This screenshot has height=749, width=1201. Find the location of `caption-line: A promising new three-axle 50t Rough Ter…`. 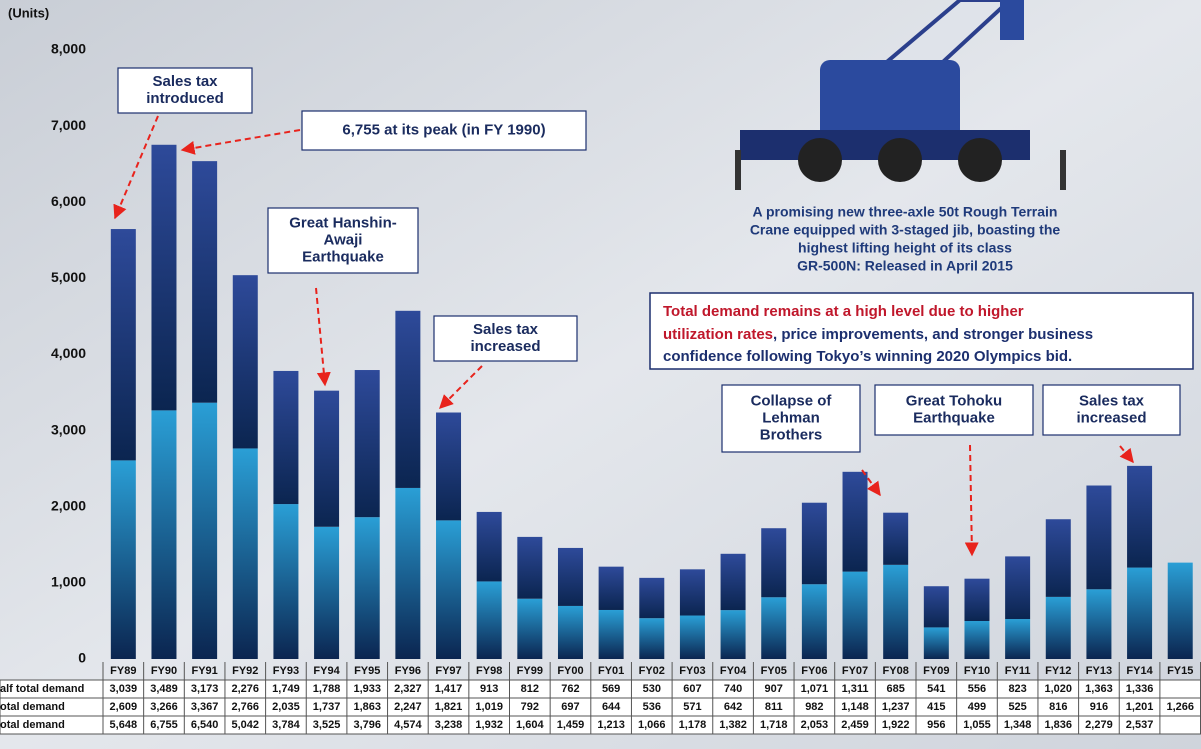

caption-line: A promising new three-axle 50t Rough Ter… is located at coordinates (905, 212).